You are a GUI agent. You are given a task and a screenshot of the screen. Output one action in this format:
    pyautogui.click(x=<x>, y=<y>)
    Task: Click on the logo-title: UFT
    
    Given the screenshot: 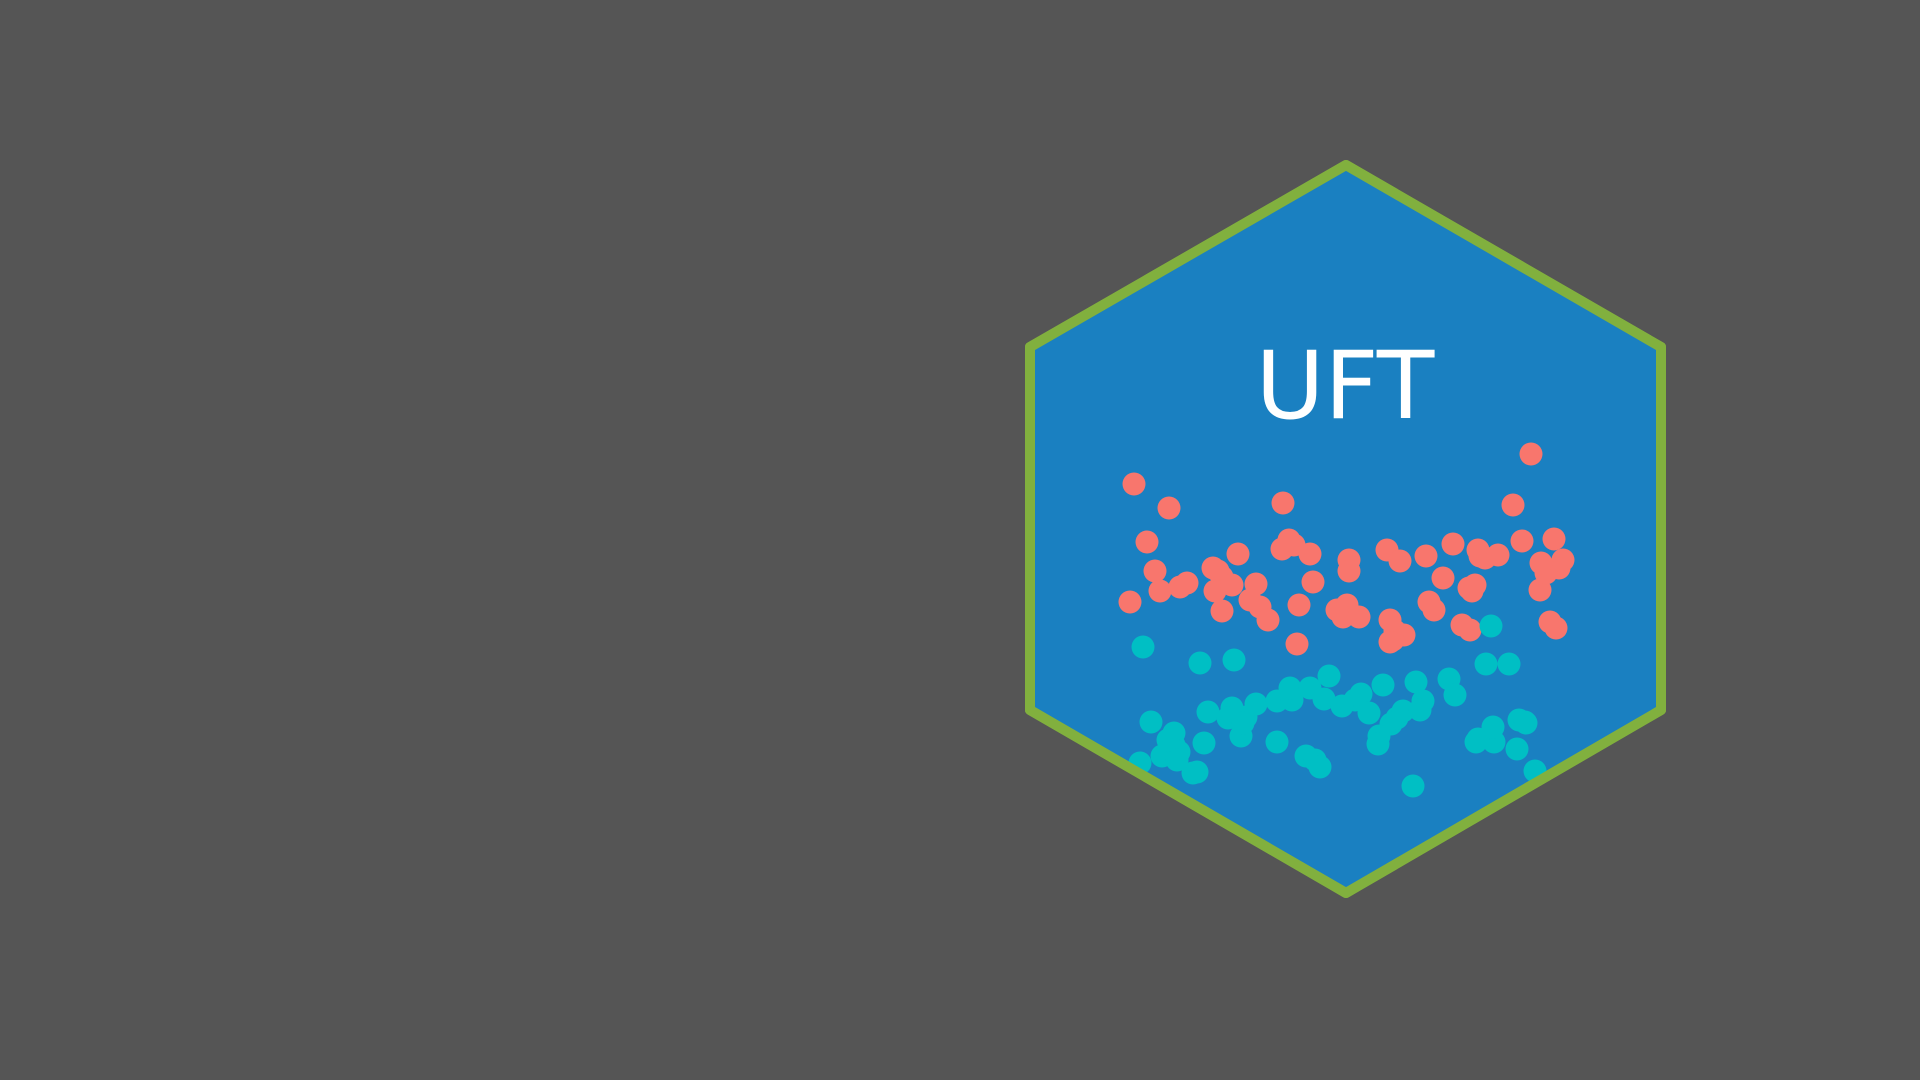 What is the action you would take?
    pyautogui.click(x=1345, y=386)
    